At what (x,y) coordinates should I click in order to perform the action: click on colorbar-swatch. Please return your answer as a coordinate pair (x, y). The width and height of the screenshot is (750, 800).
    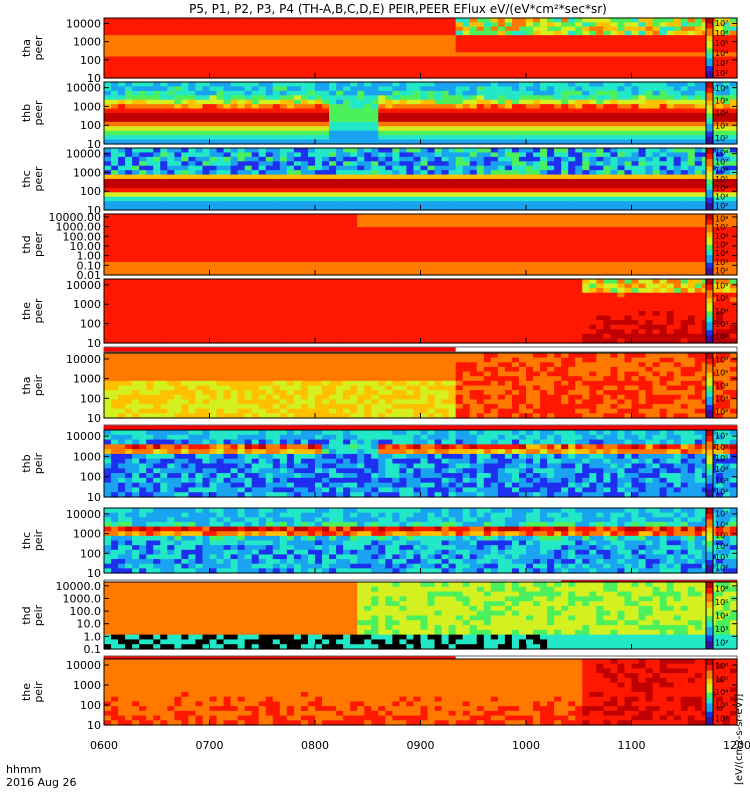
    Looking at the image, I should click on (709, 181).